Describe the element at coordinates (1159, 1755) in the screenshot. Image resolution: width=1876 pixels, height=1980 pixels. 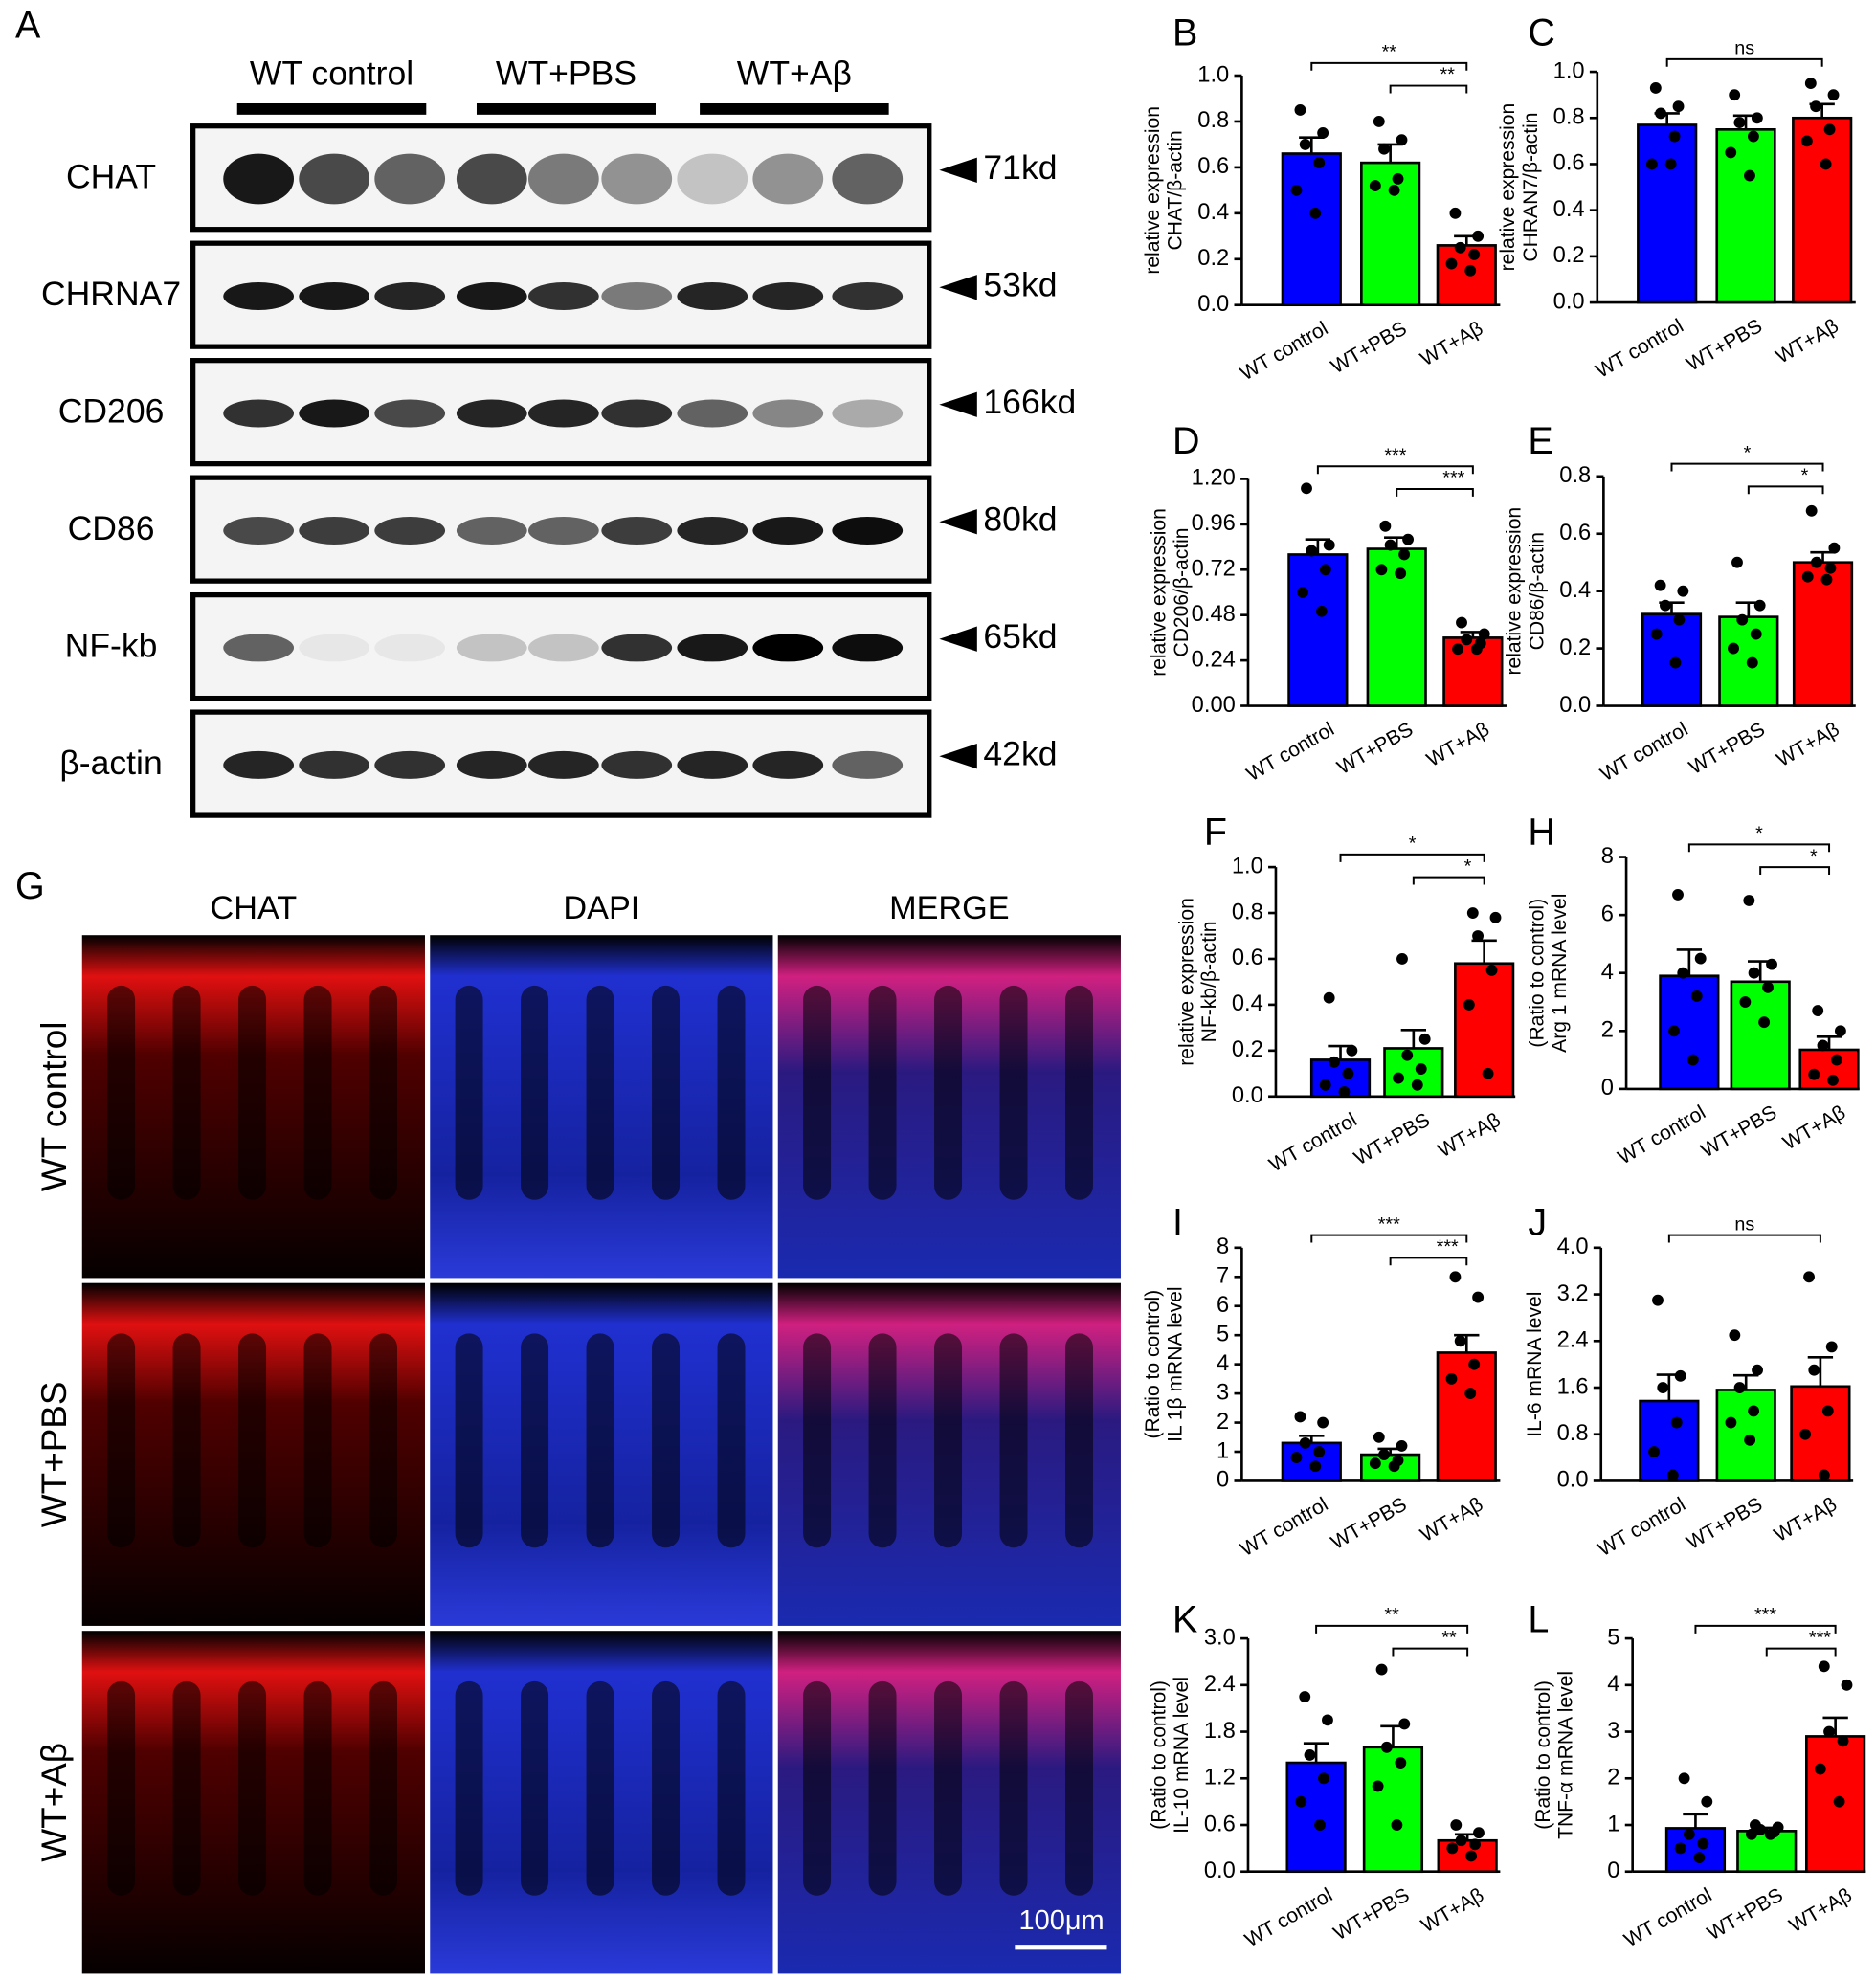
I see `y-axis-label: (Ratio to control)` at that location.